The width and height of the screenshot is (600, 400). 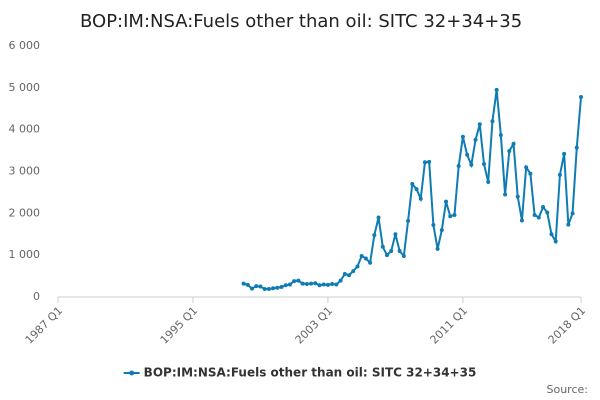 What do you see at coordinates (314, 325) in the screenshot?
I see `x-tick-label: 2003 Q1` at bounding box center [314, 325].